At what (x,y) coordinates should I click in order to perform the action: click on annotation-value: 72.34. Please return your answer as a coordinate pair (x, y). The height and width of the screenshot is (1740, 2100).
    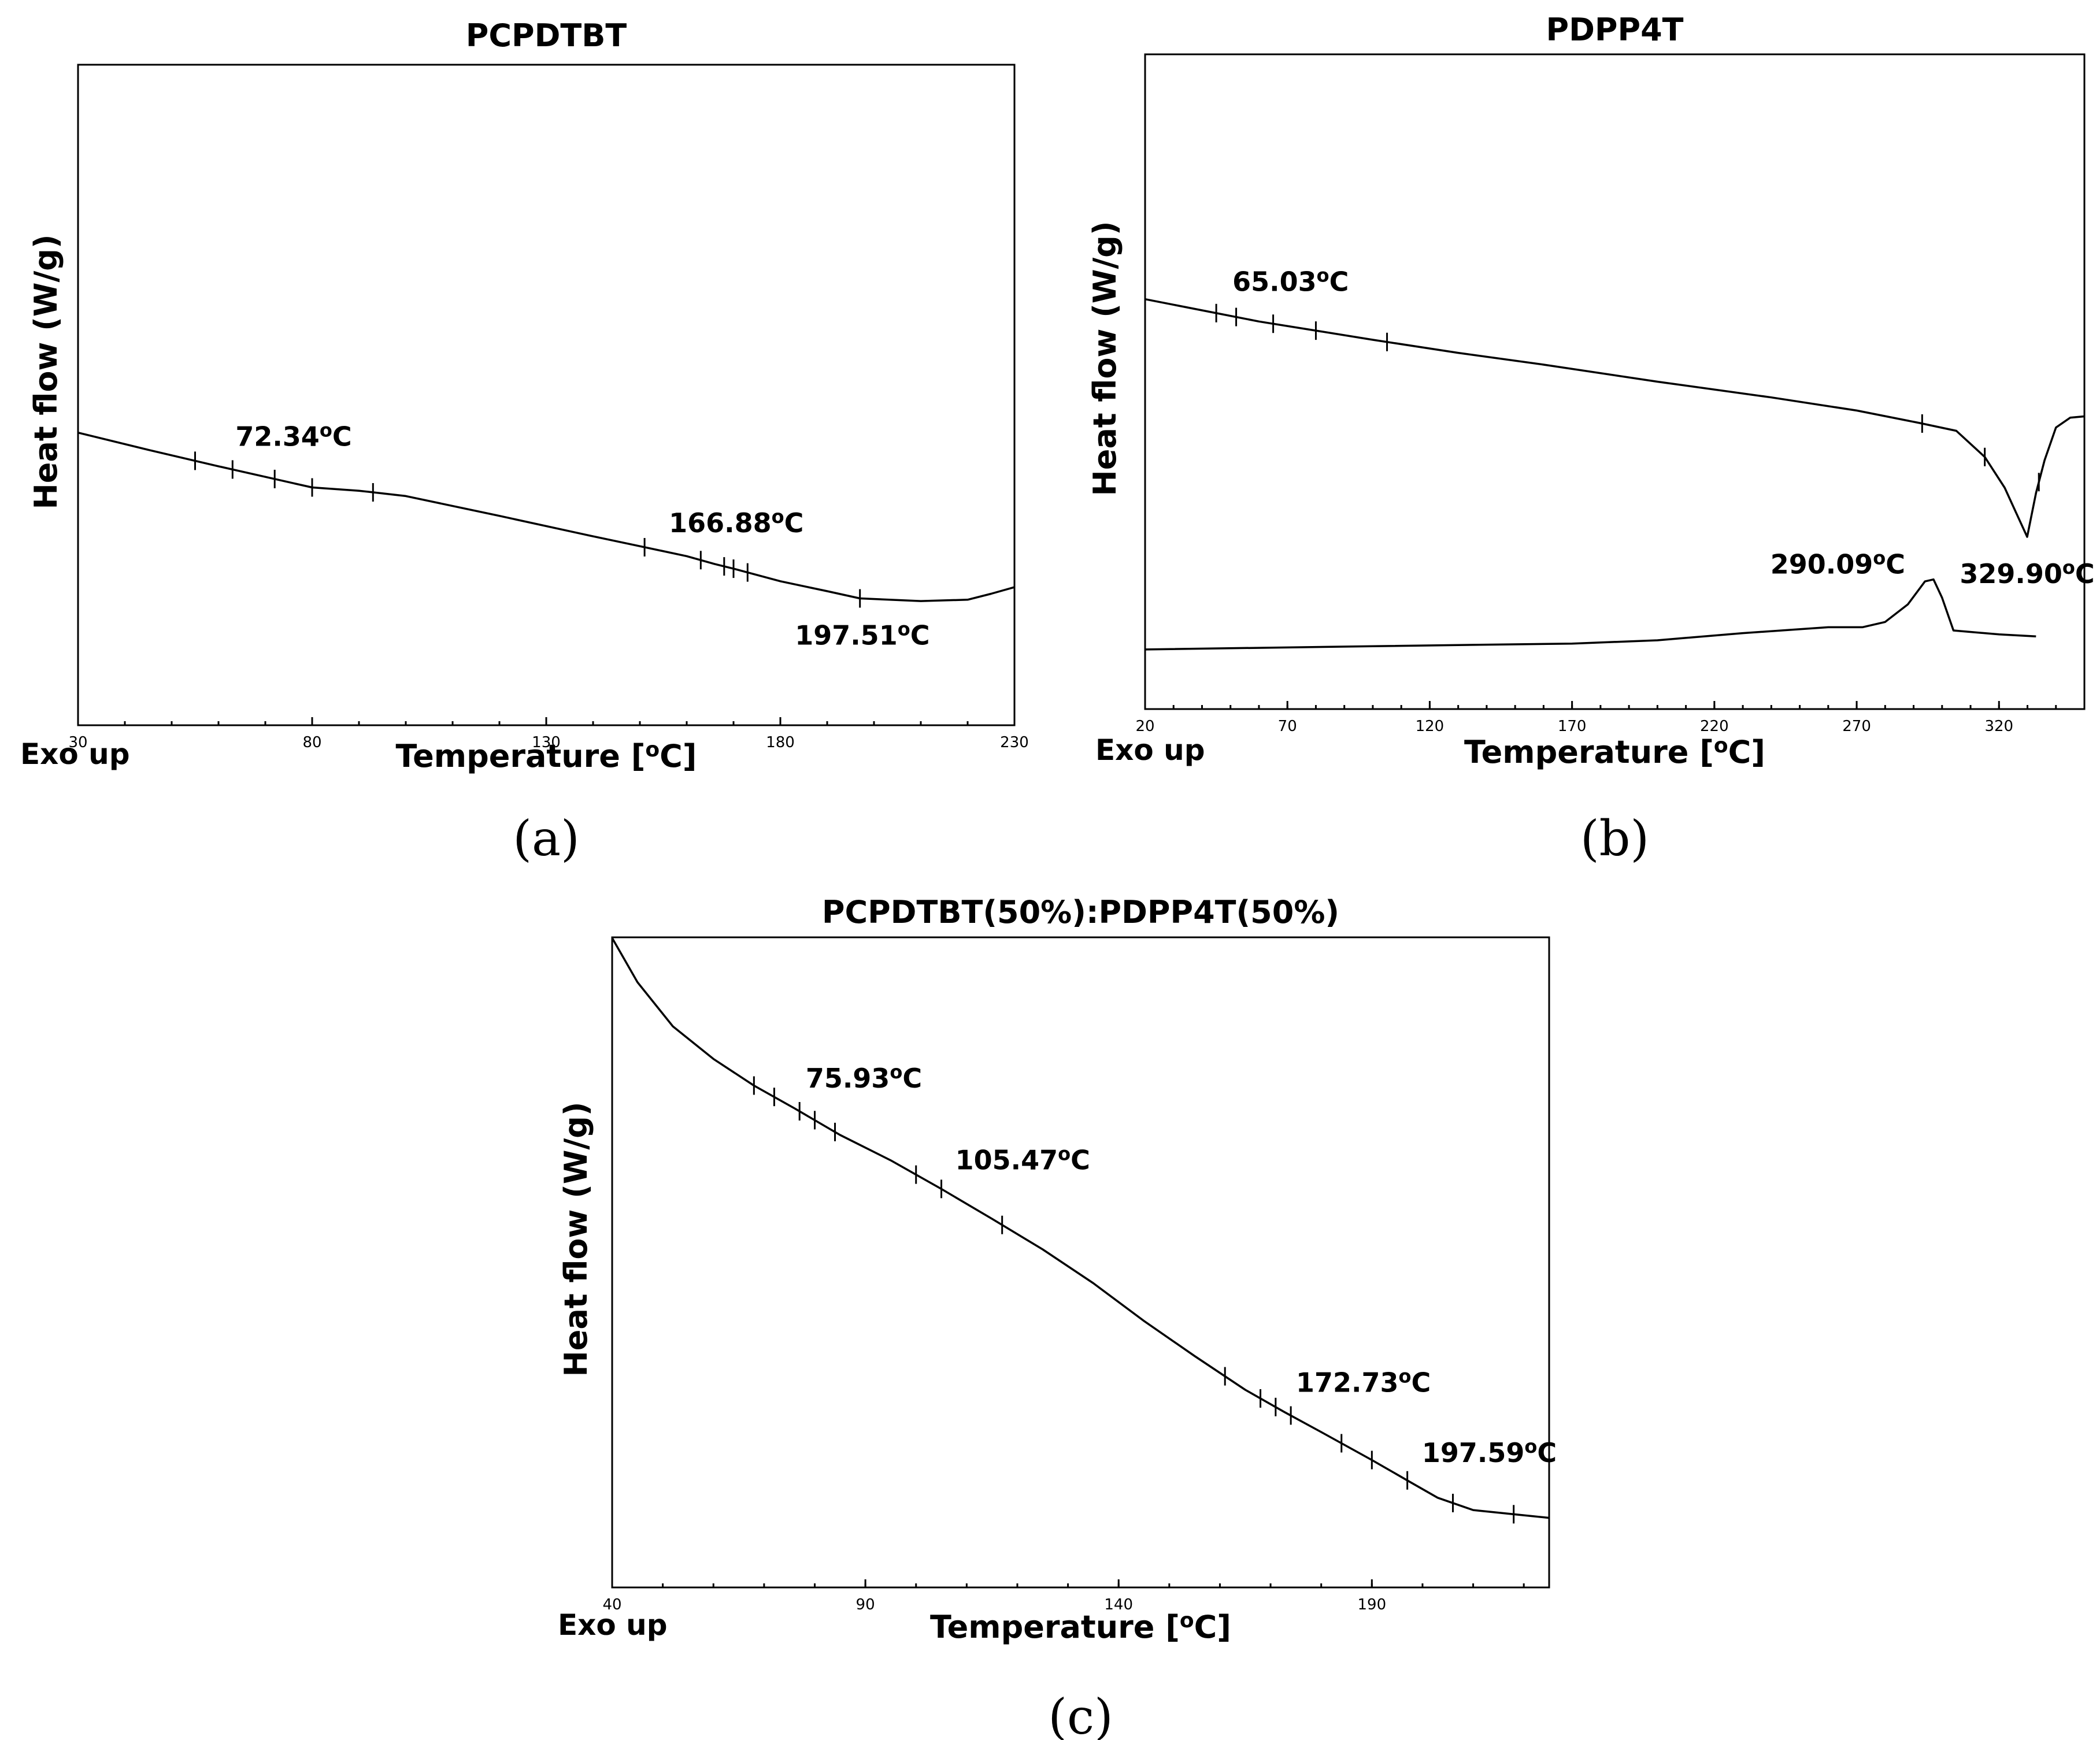
    Looking at the image, I should click on (277, 436).